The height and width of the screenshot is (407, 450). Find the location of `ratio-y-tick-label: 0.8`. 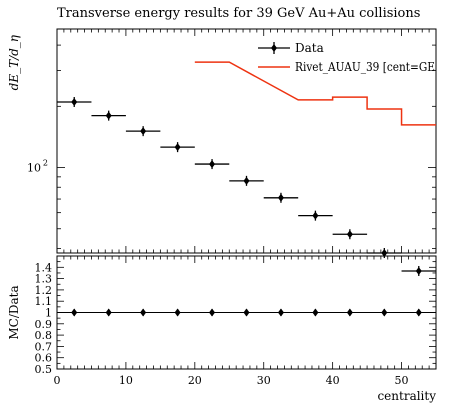

ratio-y-tick-label: 0.8 is located at coordinates (44, 335).